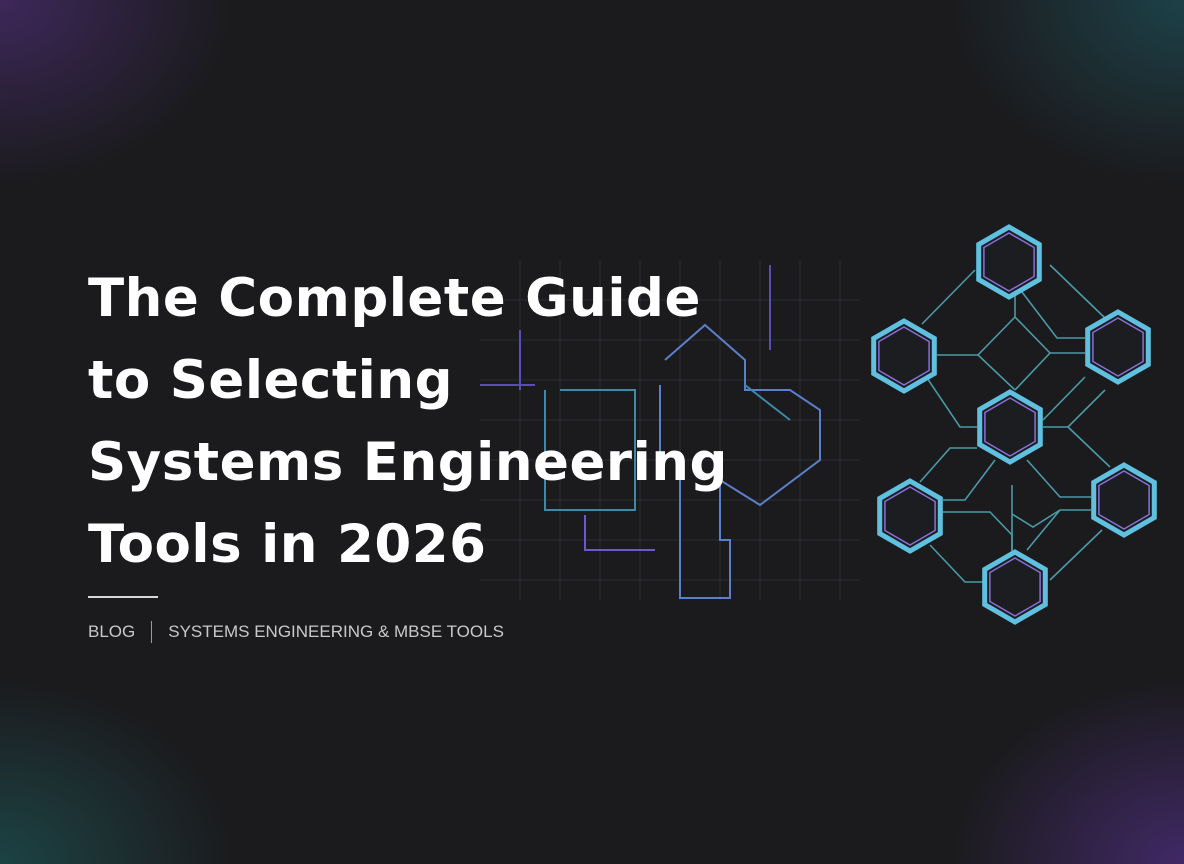 The height and width of the screenshot is (864, 1184). I want to click on post-meta: BLOG SYSTEMS ENGINEERING & MBSE TOOLS, so click(296, 632).